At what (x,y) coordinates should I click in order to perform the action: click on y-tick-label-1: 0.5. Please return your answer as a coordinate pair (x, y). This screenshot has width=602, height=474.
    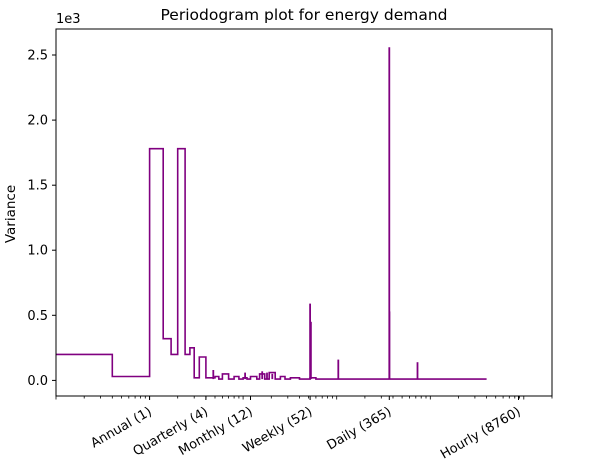
    Looking at the image, I should click on (37, 316).